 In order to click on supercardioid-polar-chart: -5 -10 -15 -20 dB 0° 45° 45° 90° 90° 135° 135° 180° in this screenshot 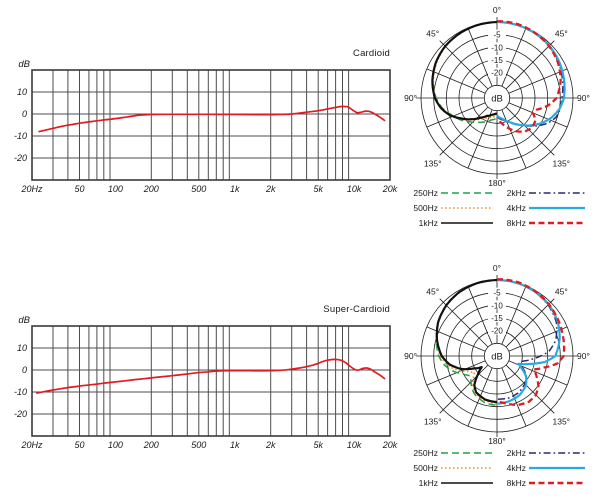, I will do `click(504, 354)`.